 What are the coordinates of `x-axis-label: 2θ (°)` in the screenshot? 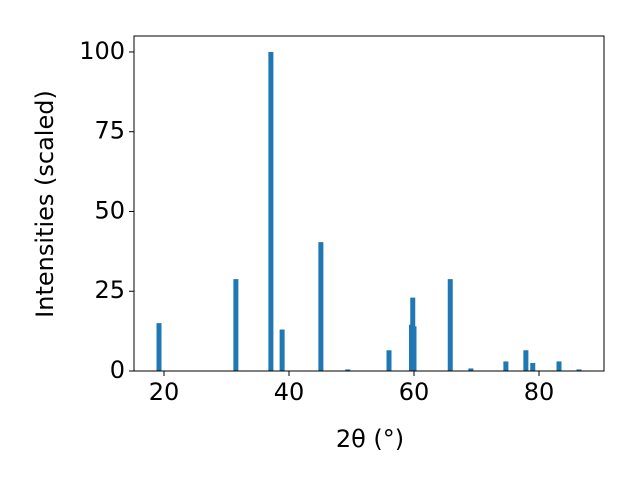 It's located at (370, 439).